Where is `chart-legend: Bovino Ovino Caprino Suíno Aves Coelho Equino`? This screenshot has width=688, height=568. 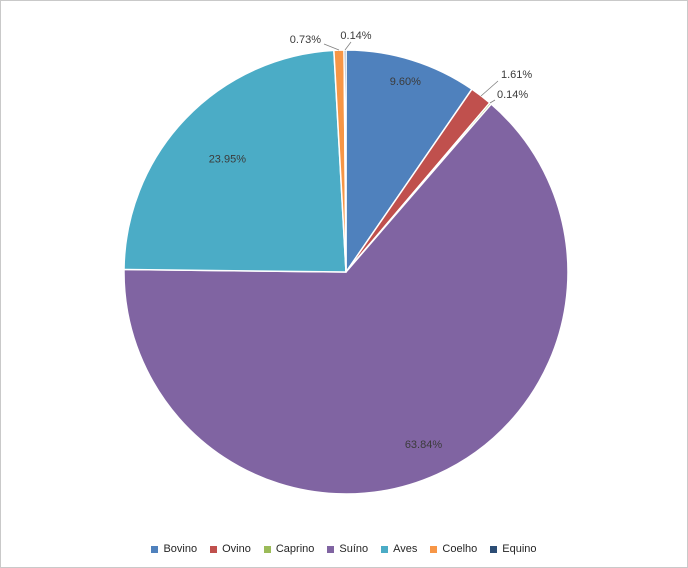
chart-legend: Bovino Ovino Caprino Suíno Aves Coelho Equino is located at coordinates (344, 549).